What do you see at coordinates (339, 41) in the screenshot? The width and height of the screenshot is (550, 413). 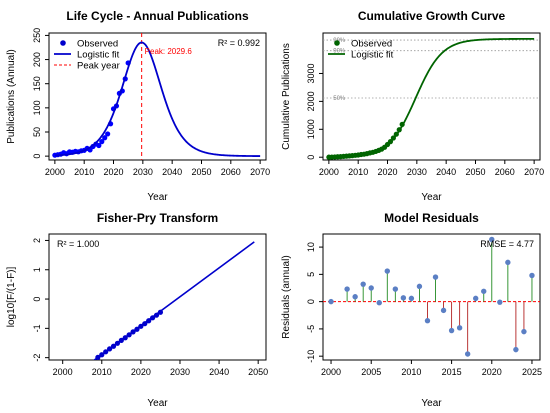 I see `reference-line-label: 99%` at bounding box center [339, 41].